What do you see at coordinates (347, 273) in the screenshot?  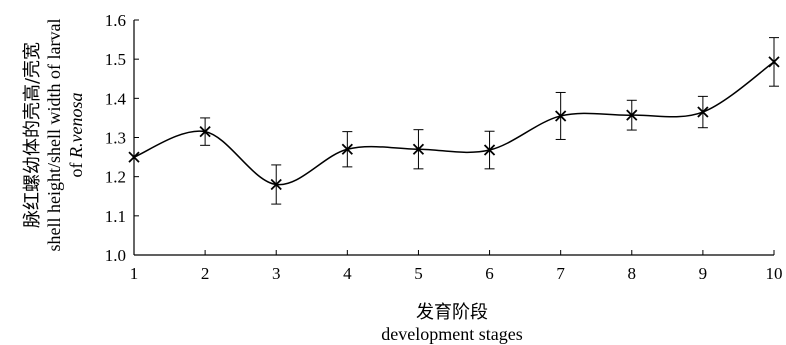 I see `x-tick-label: 4` at bounding box center [347, 273].